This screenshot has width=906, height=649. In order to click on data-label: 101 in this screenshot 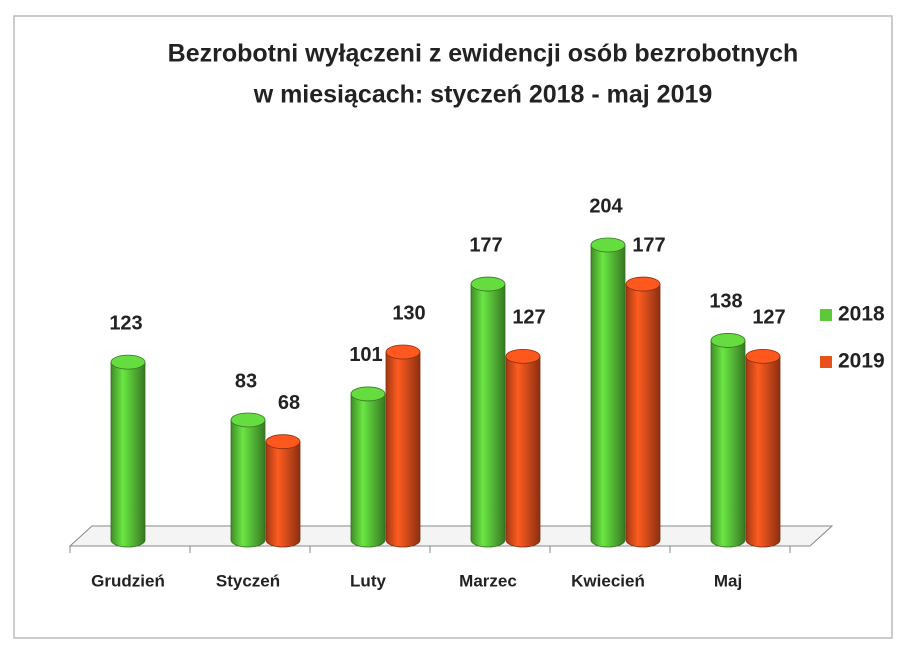, I will do `click(365, 355)`.